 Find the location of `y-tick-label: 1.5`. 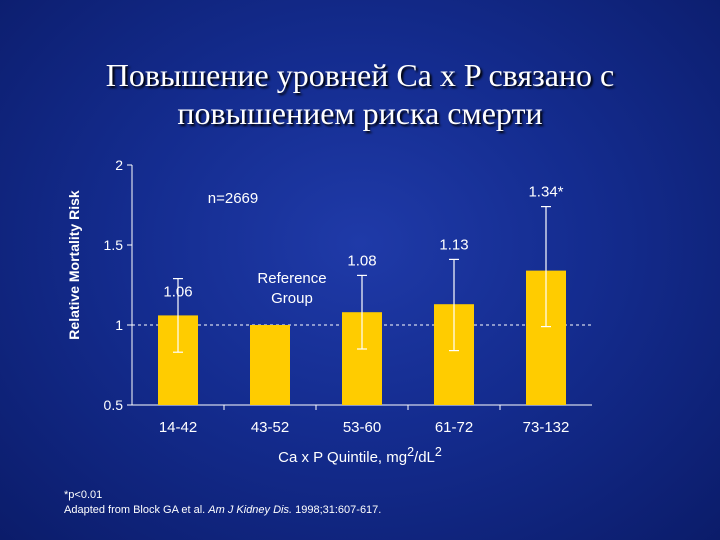

y-tick-label: 1.5 is located at coordinates (114, 245).